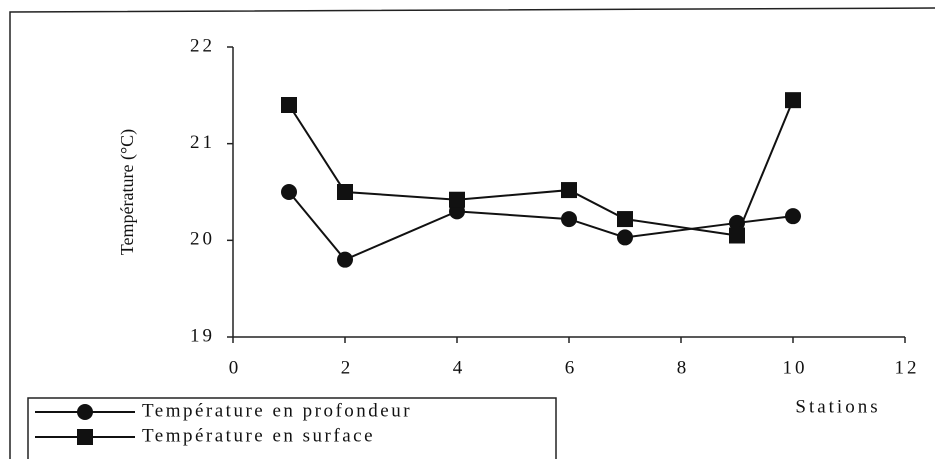 The image size is (939, 459). I want to click on x-tick-label: 10, so click(795, 367).